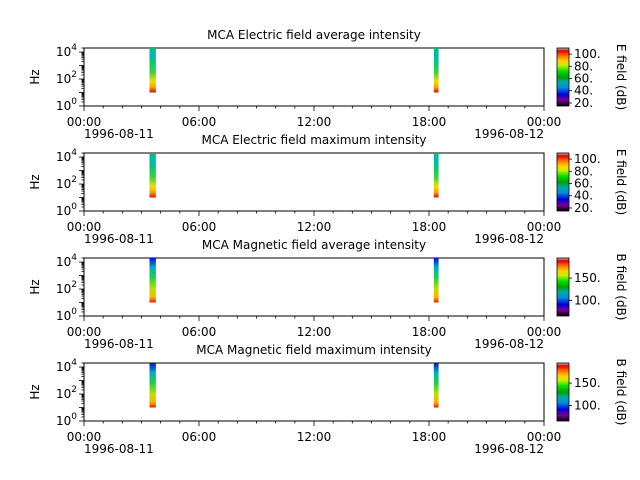  What do you see at coordinates (314, 35) in the screenshot?
I see `panel-title: MCA Electric field average intensity` at bounding box center [314, 35].